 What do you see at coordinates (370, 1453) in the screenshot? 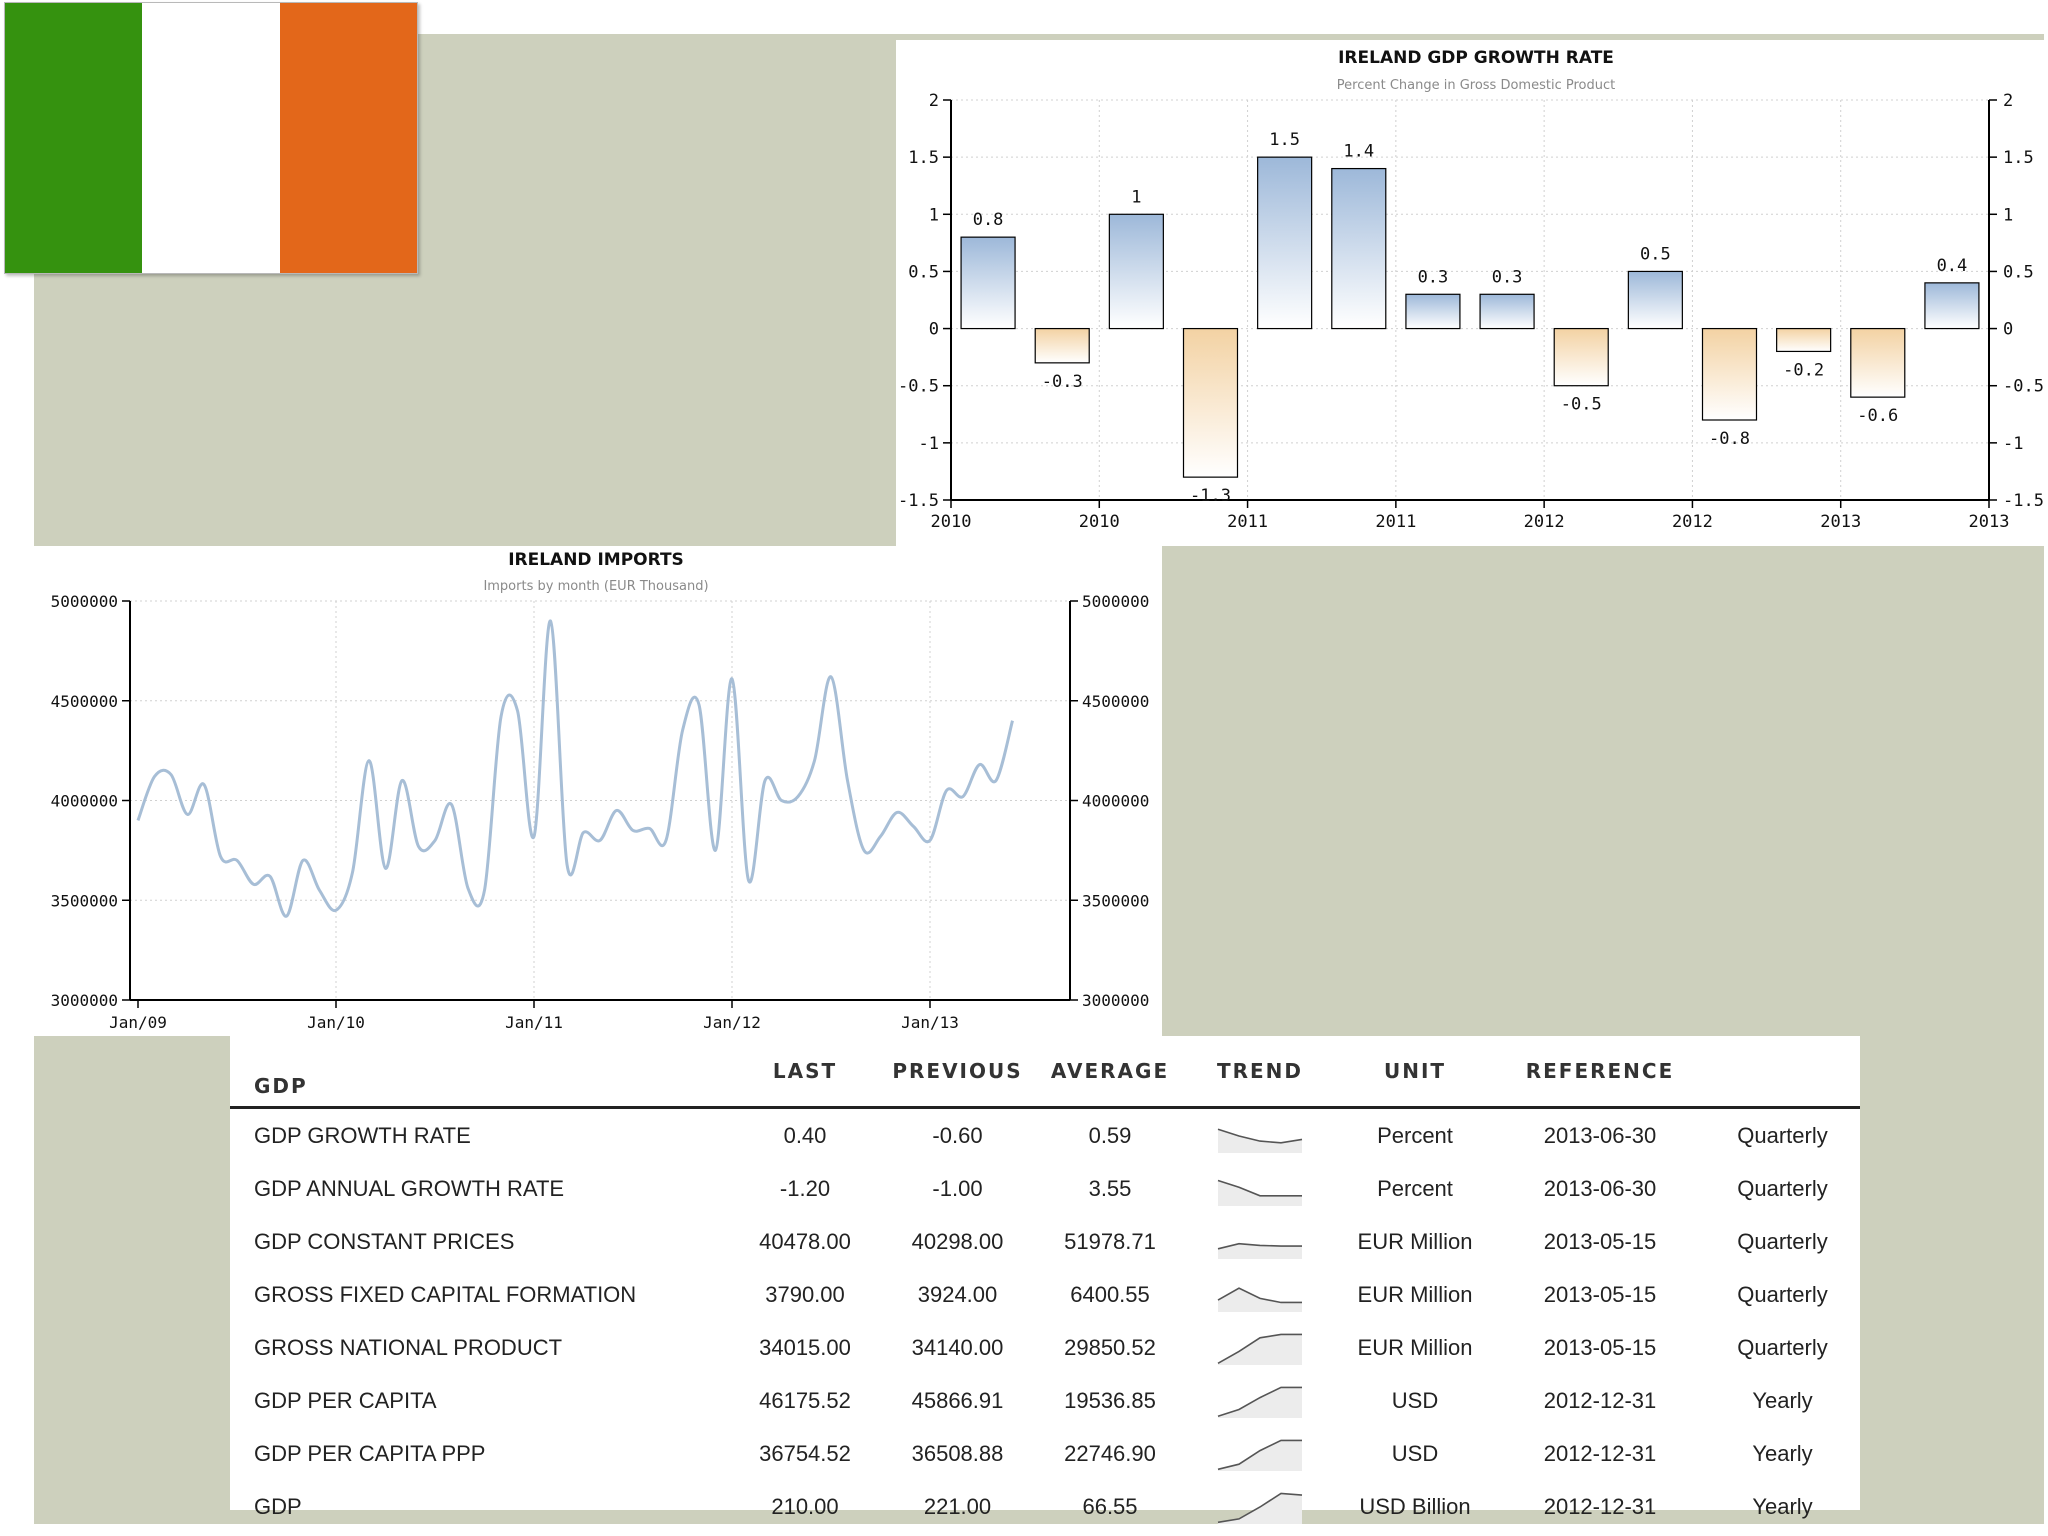
I see `indicator-name: GDP PER CAPITA PPP` at bounding box center [370, 1453].